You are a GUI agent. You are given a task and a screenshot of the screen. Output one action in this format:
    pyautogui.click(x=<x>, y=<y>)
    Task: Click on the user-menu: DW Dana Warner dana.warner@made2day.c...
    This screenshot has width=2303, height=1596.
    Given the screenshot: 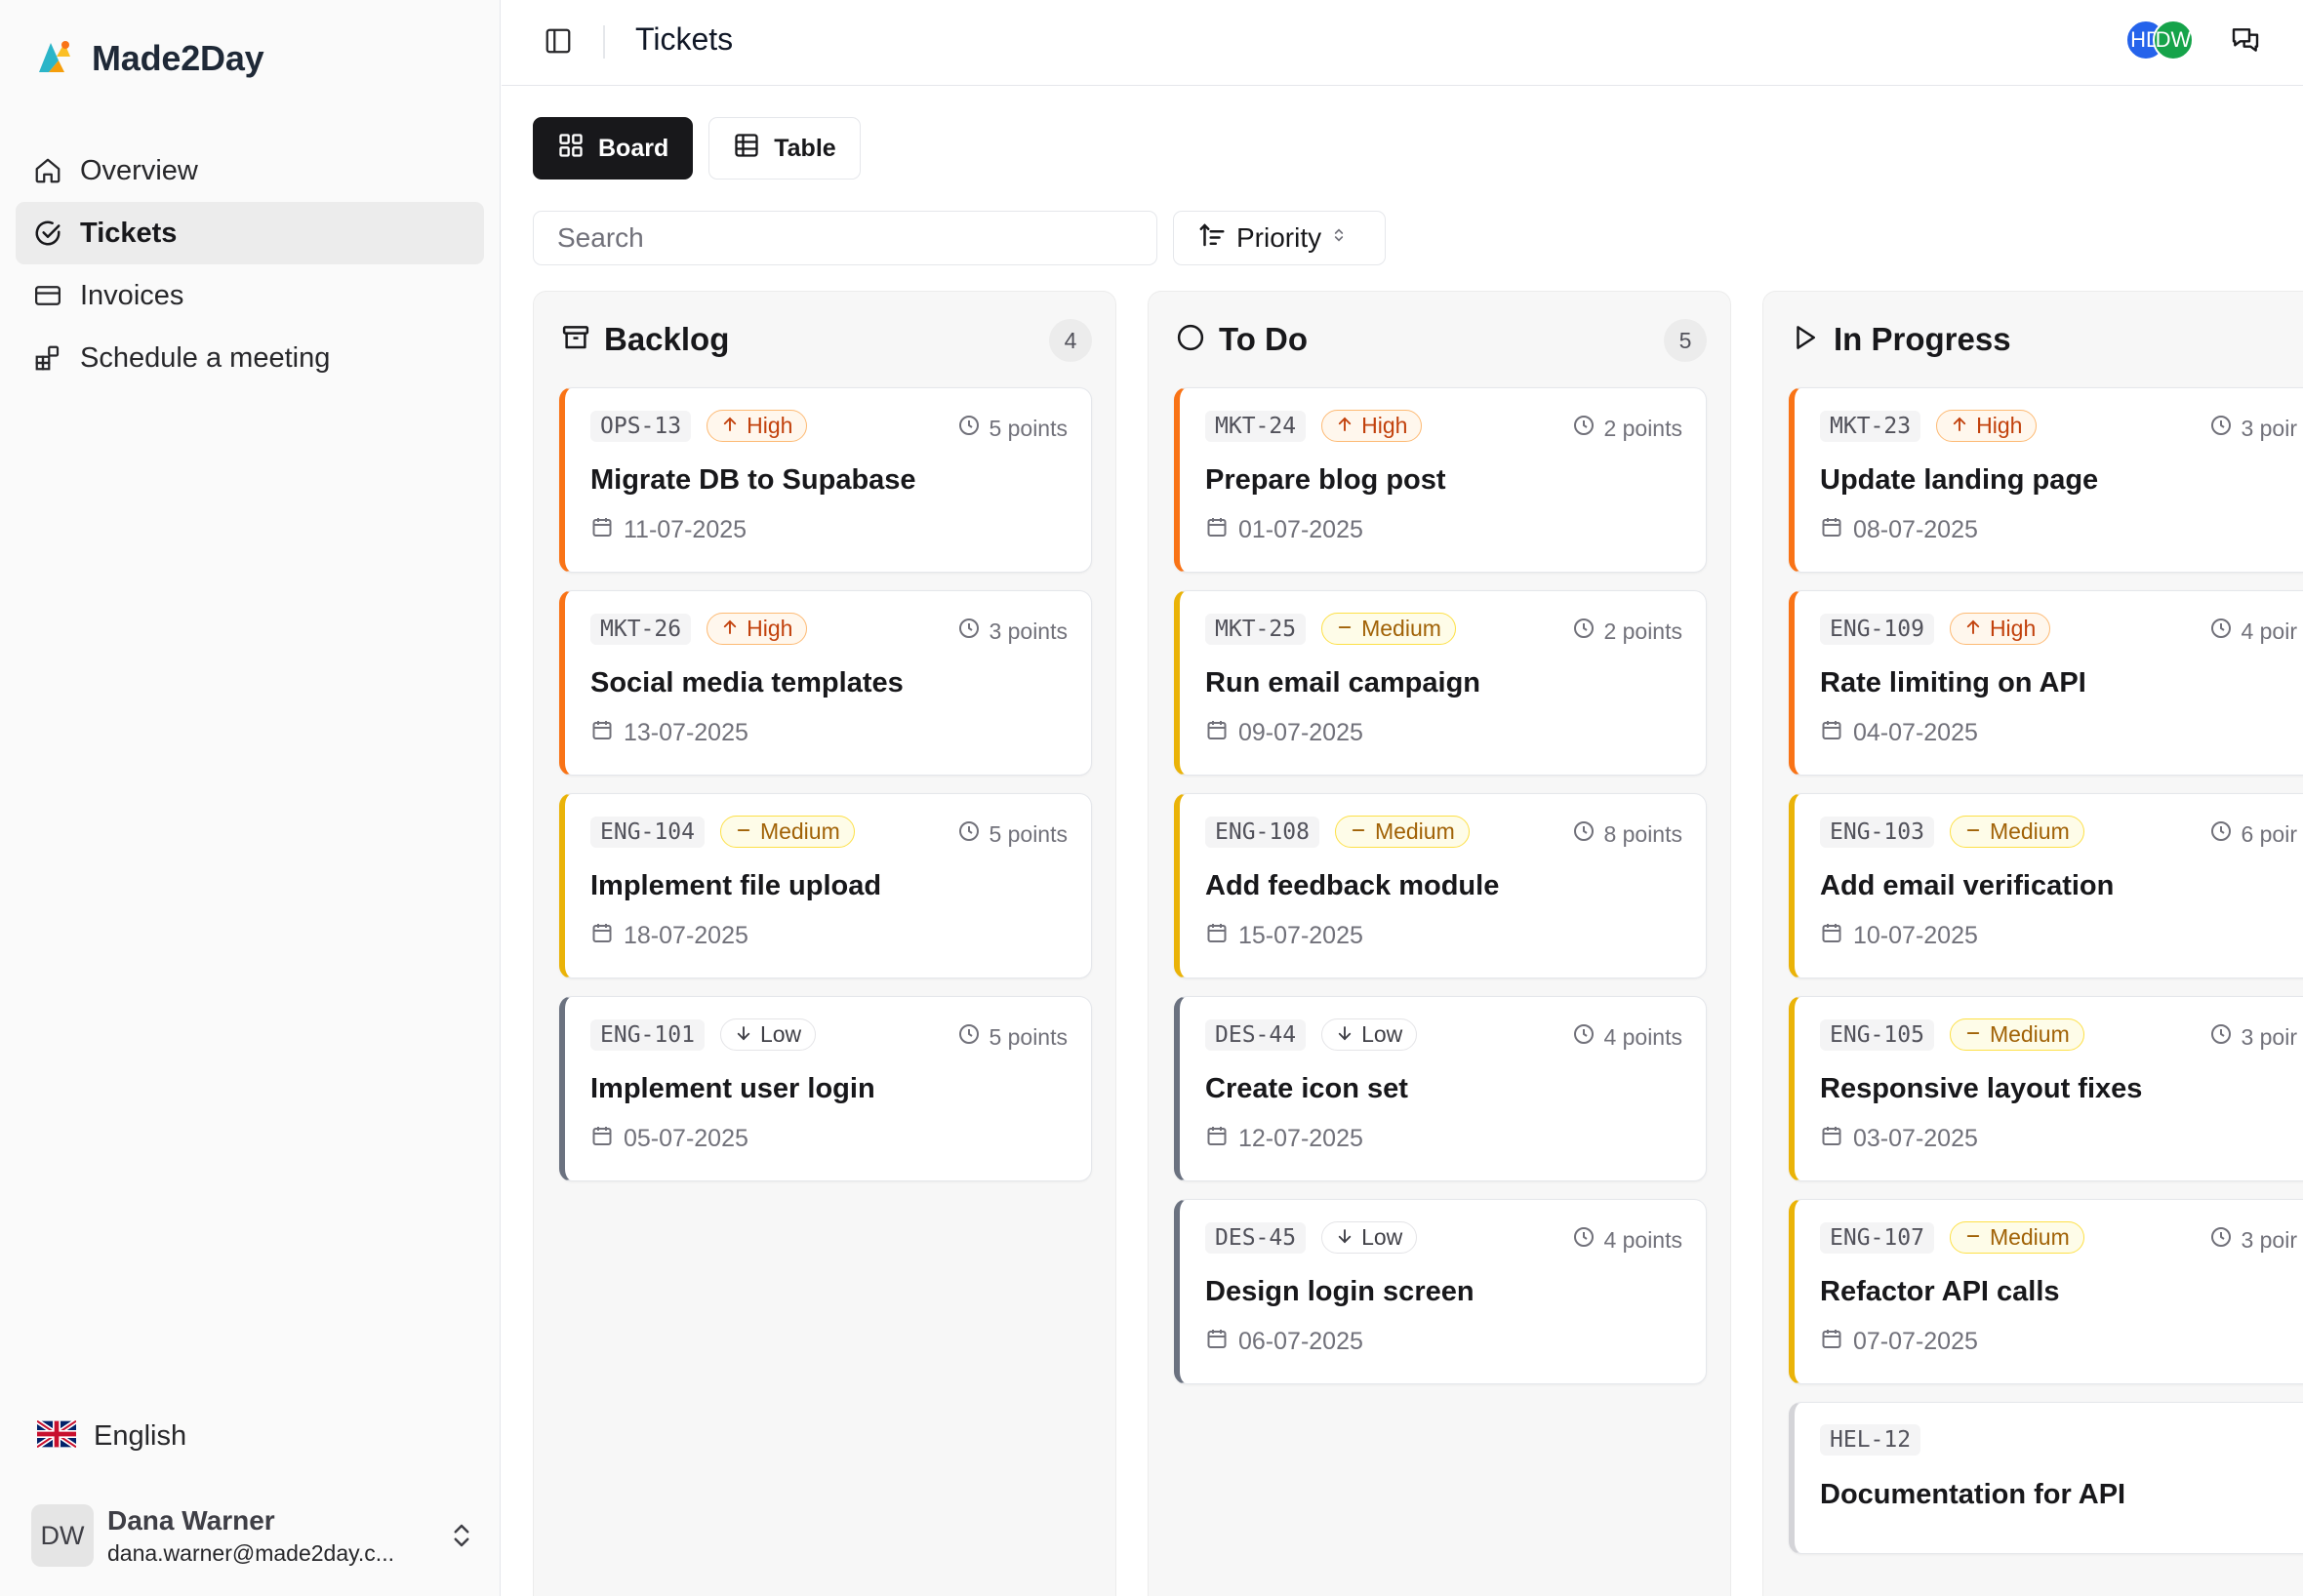 What is the action you would take?
    pyautogui.click(x=256, y=1536)
    